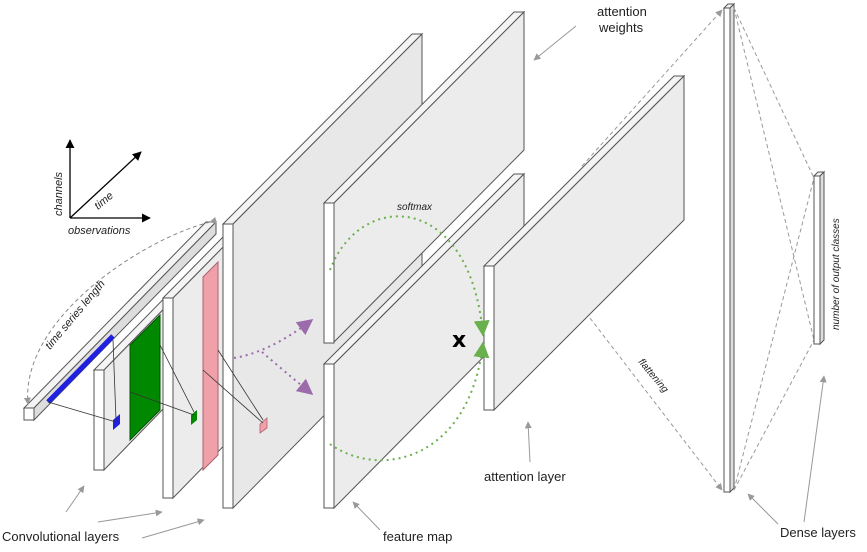 This screenshot has width=867, height=552. I want to click on conv2-patch, so click(263, 425).